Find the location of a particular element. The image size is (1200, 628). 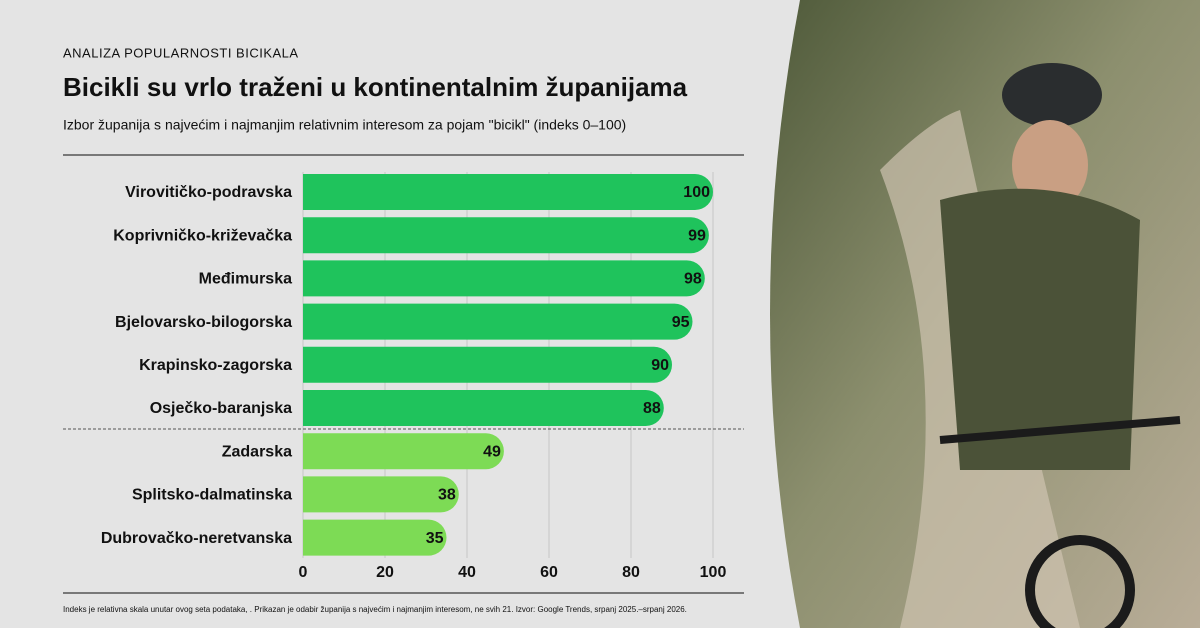

value-label: 49 is located at coordinates (492, 451).